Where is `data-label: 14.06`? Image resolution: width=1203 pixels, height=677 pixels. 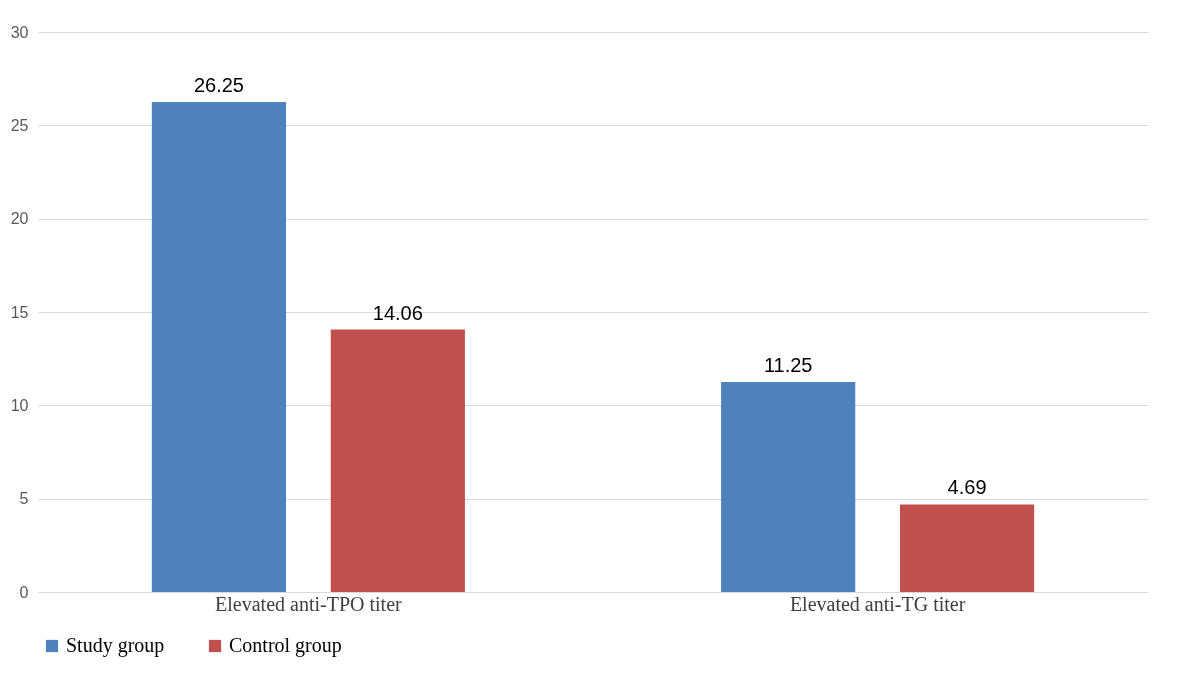
data-label: 14.06 is located at coordinates (397, 312).